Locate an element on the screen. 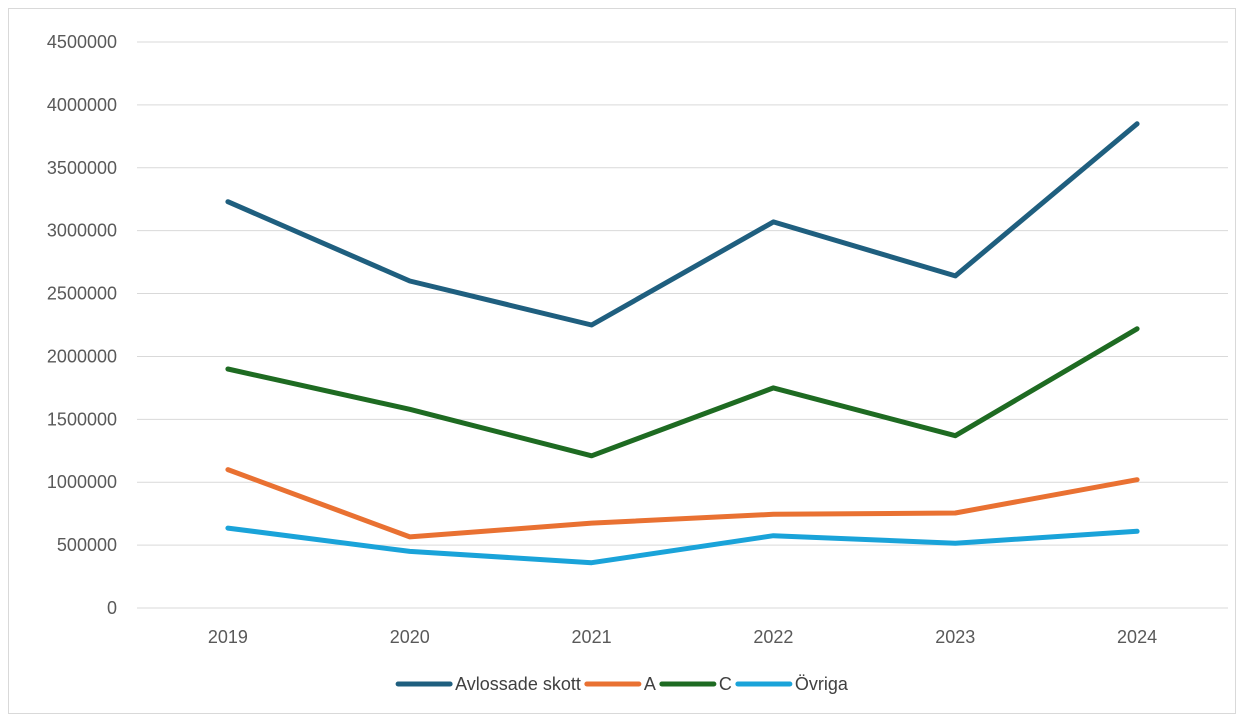 Image resolution: width=1246 pixels, height=724 pixels. y-tick-label: 0 is located at coordinates (112, 608).